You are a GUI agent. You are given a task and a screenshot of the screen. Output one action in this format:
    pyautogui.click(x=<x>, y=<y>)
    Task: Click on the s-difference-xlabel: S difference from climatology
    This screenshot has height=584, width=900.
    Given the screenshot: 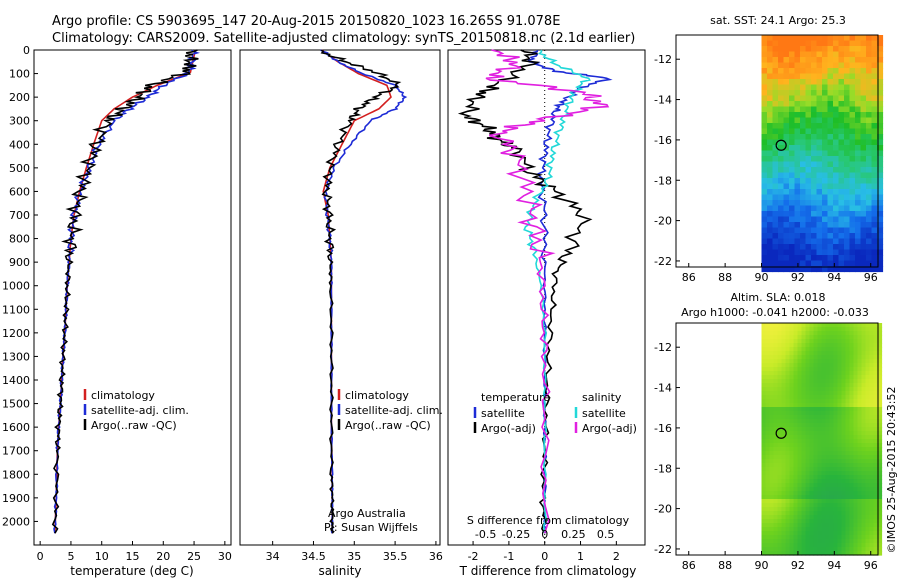 What is the action you would take?
    pyautogui.click(x=548, y=520)
    